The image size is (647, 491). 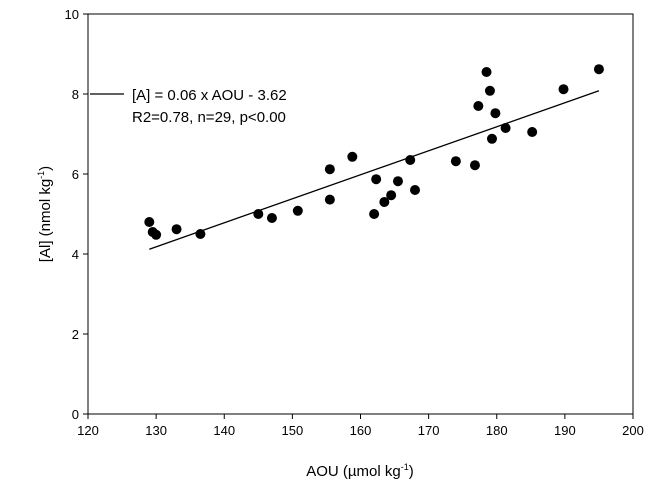 What do you see at coordinates (353, 471) in the screenshot?
I see `x-axis-label-main: AOU (µmol kg` at bounding box center [353, 471].